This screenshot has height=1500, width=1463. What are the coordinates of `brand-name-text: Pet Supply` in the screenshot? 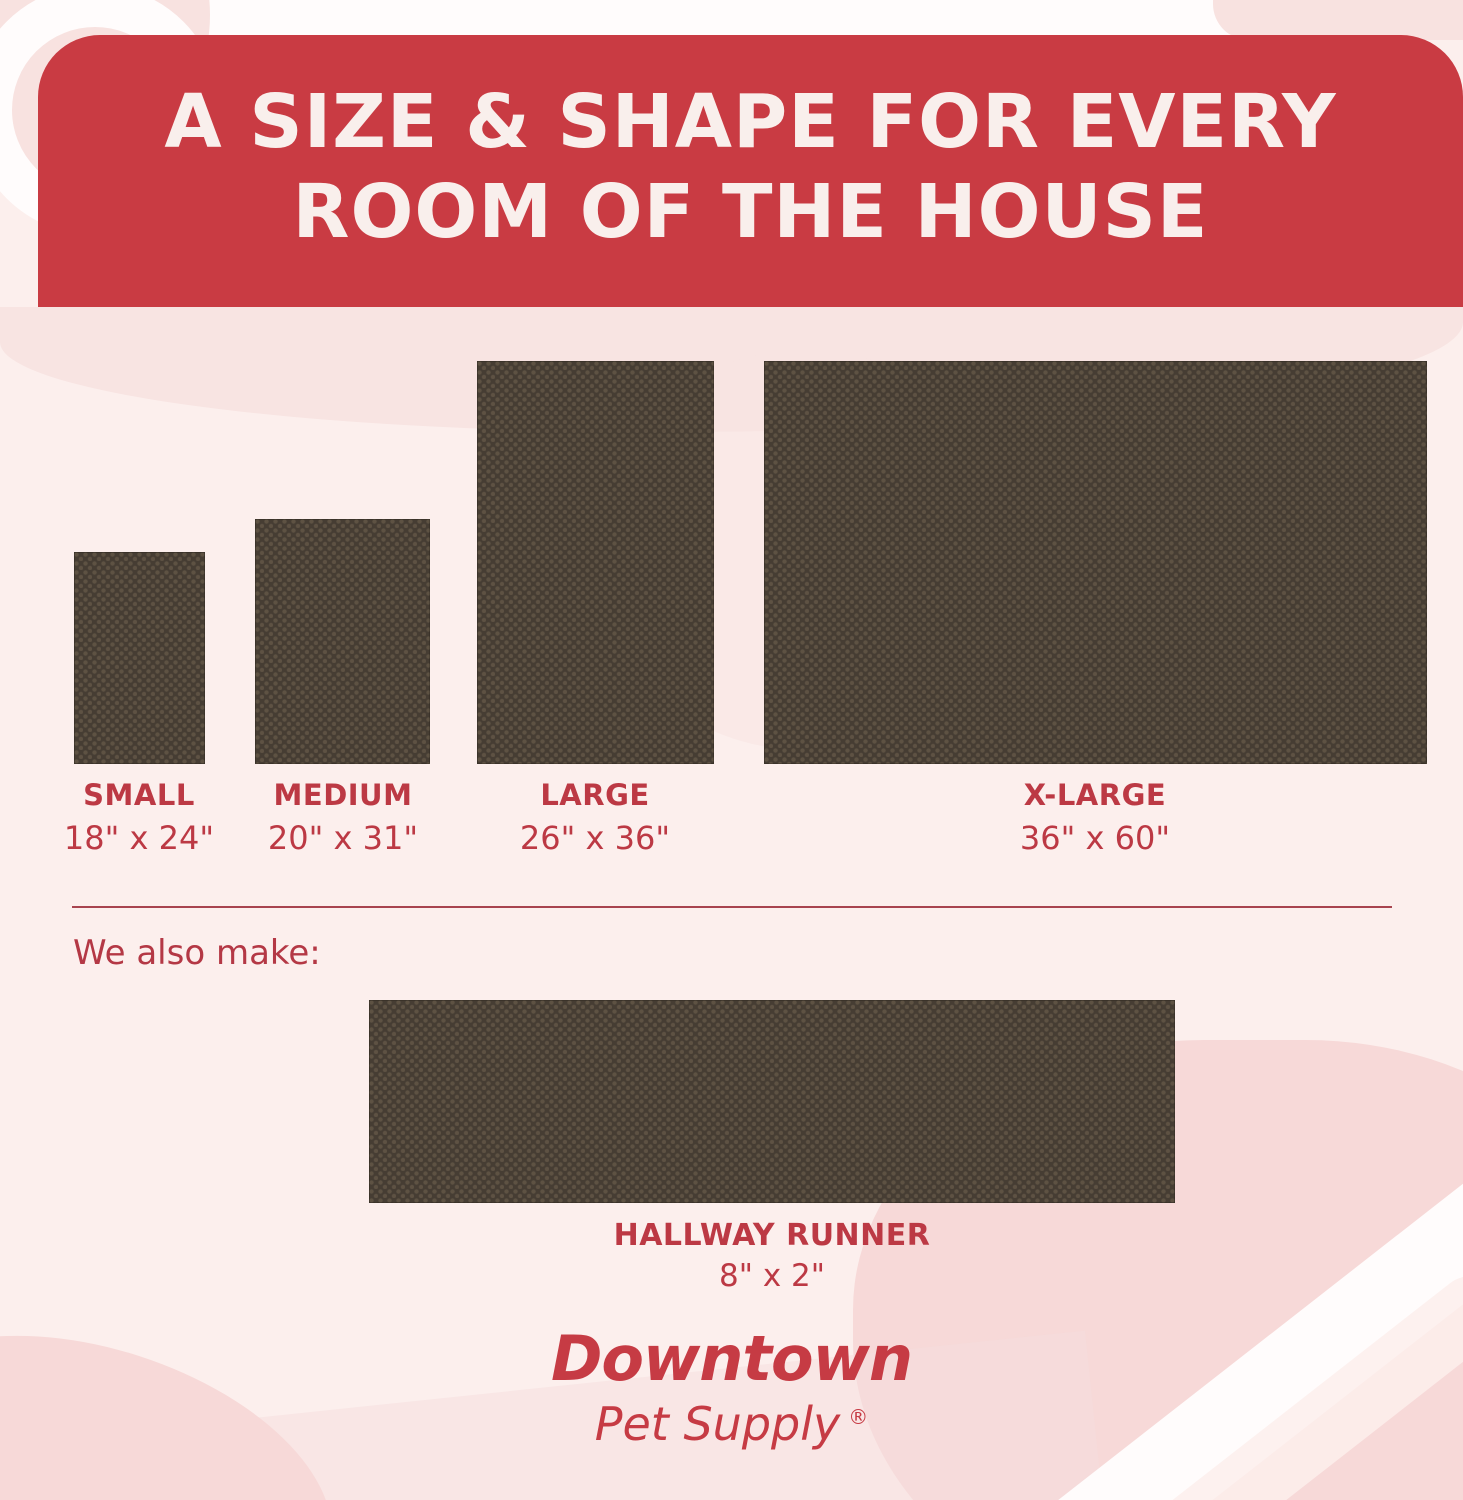 It's located at (717, 1424).